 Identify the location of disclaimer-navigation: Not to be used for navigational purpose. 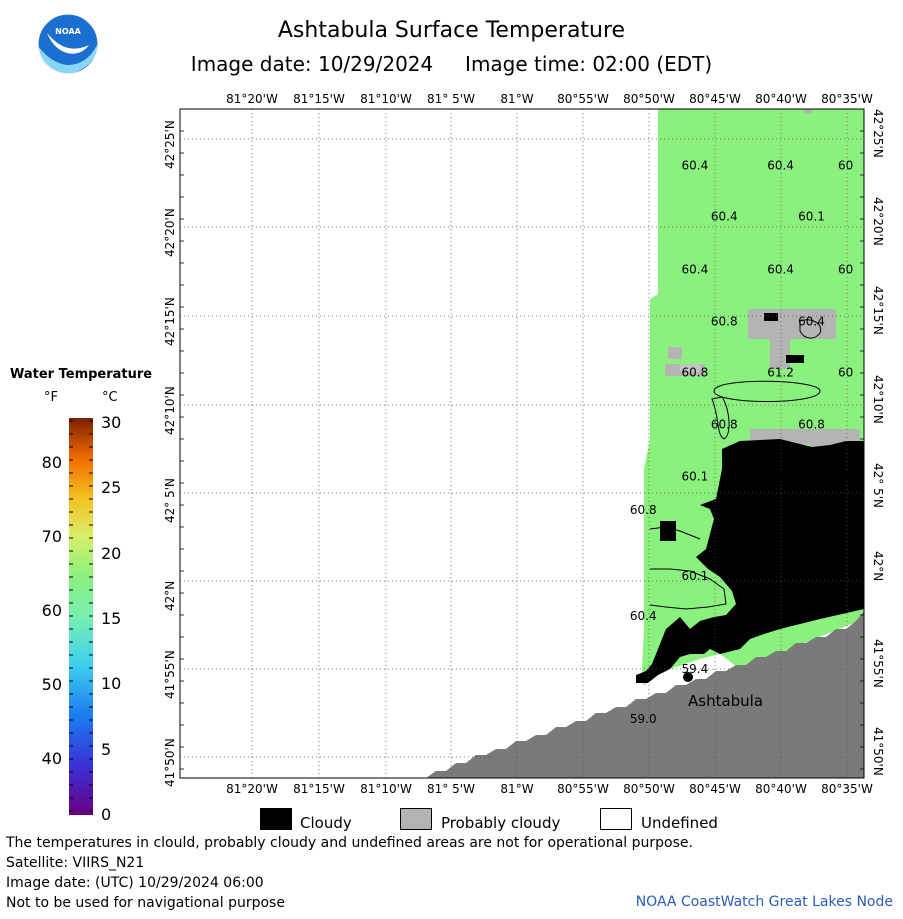
(145, 903).